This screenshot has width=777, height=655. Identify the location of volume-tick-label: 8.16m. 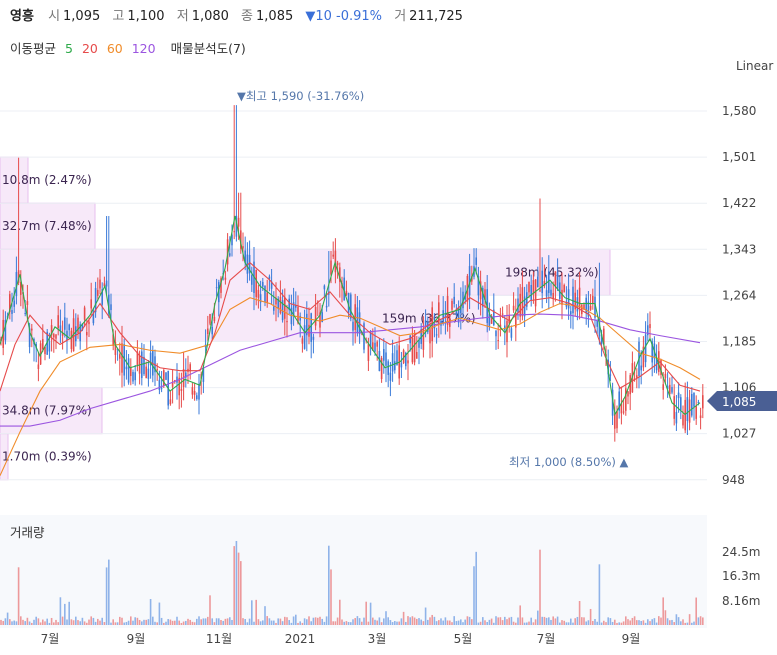
(741, 601).